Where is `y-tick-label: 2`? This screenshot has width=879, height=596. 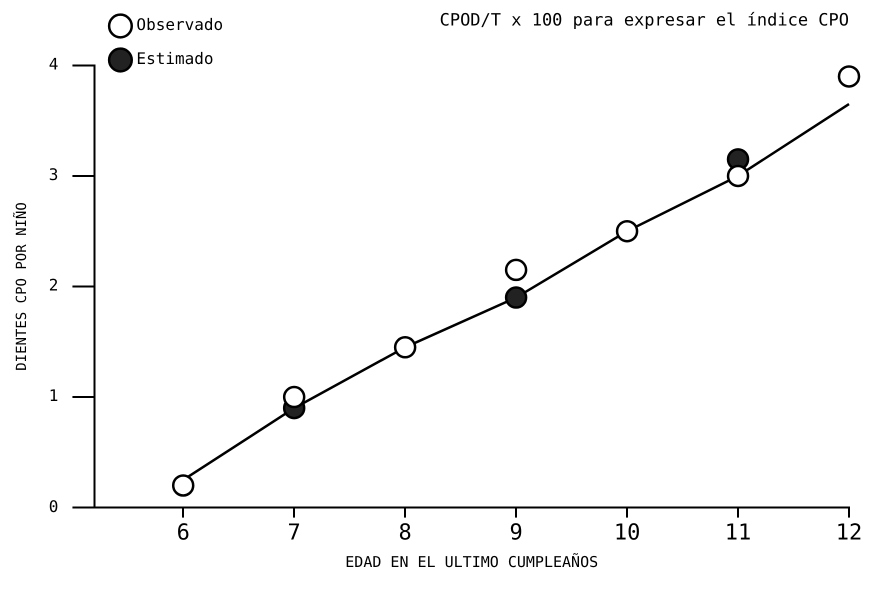 y-tick-label: 2 is located at coordinates (53, 285).